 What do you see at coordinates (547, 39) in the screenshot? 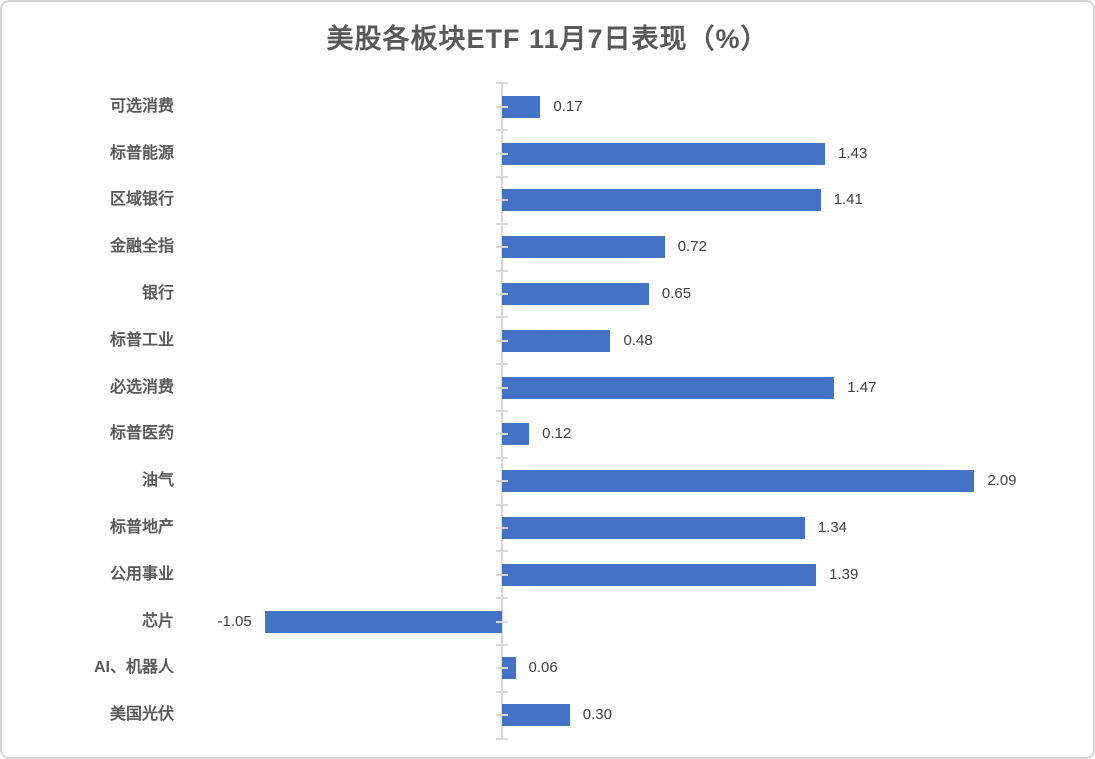
I see `chart-title: 美股各板块ETF 11月7日表现（%）` at bounding box center [547, 39].